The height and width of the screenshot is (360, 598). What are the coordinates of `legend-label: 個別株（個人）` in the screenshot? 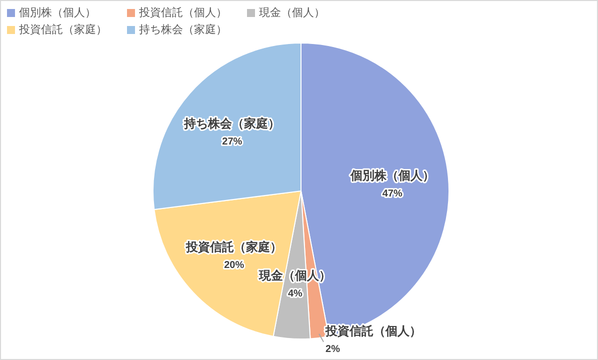 It's located at (57, 13).